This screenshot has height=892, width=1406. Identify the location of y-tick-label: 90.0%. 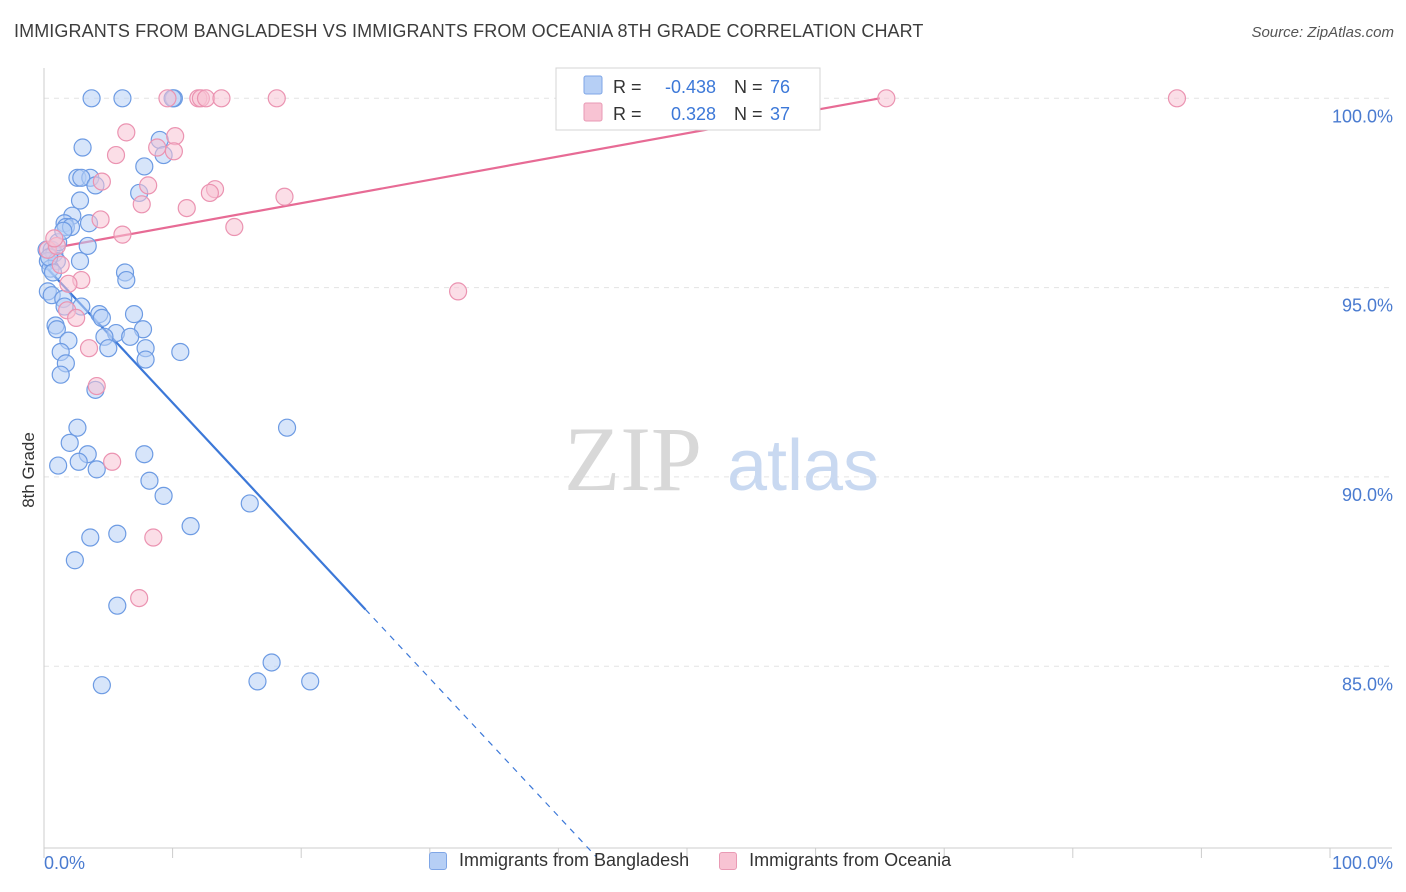
(1367, 495).